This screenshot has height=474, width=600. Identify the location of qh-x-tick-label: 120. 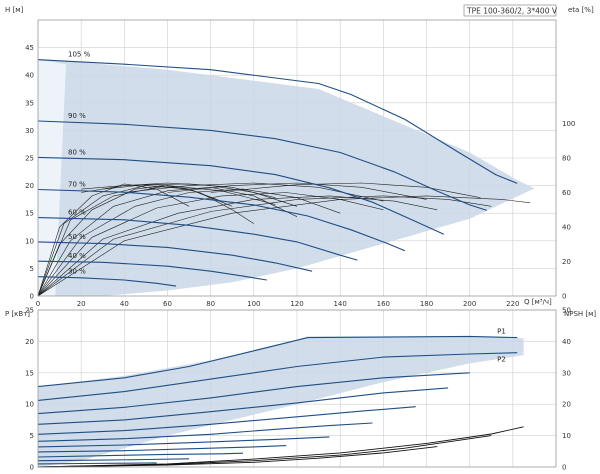
(296, 304).